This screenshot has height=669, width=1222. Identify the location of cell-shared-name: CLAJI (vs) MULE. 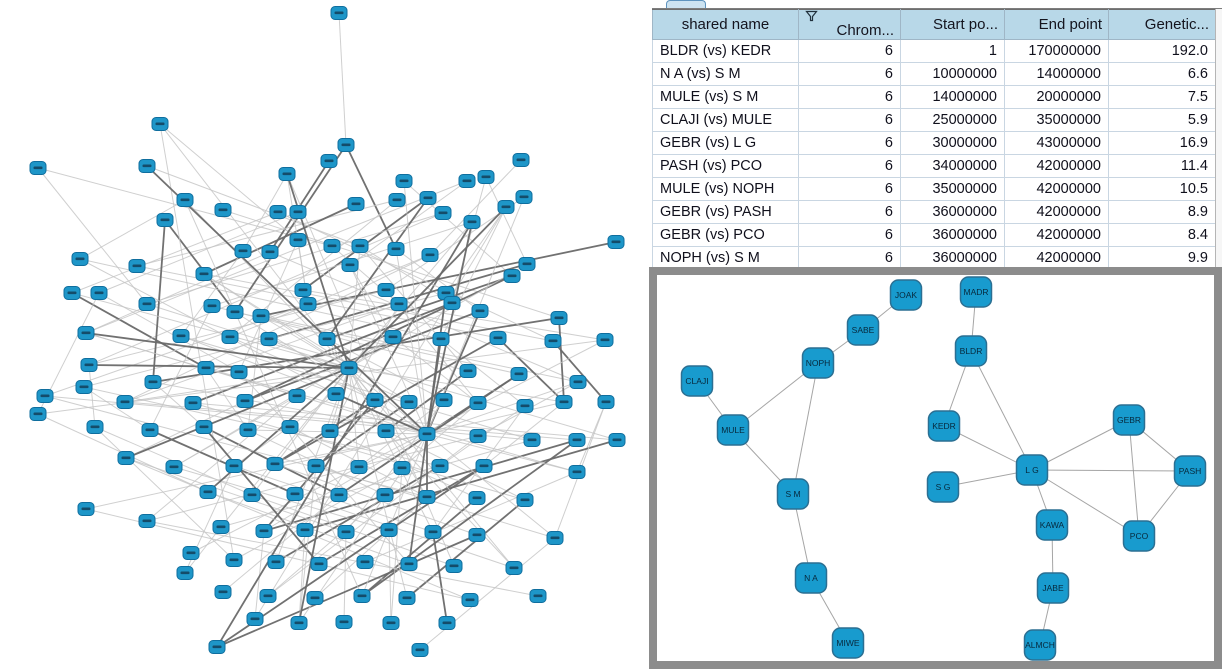
(725, 120).